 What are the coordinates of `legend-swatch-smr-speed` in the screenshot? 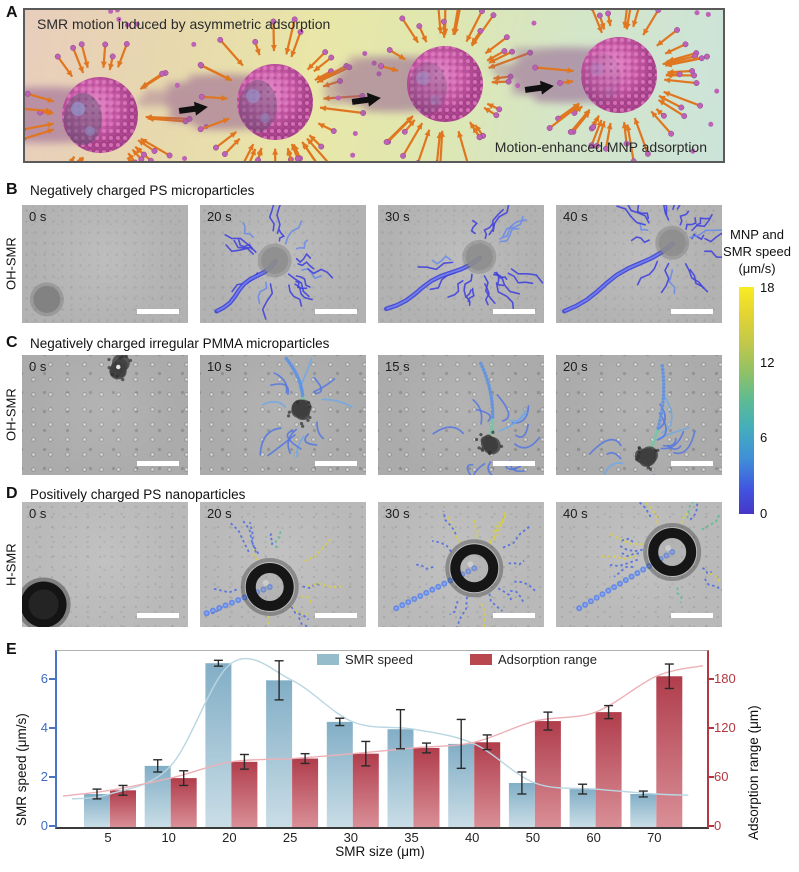 It's located at (328, 659).